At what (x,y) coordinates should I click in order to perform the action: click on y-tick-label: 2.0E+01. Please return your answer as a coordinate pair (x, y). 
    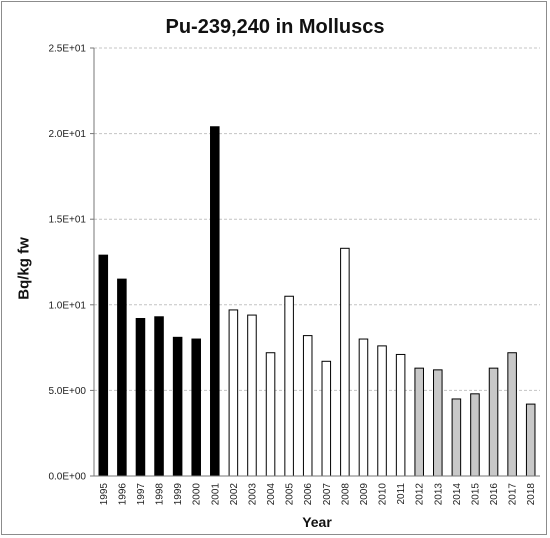
    Looking at the image, I should click on (67, 134).